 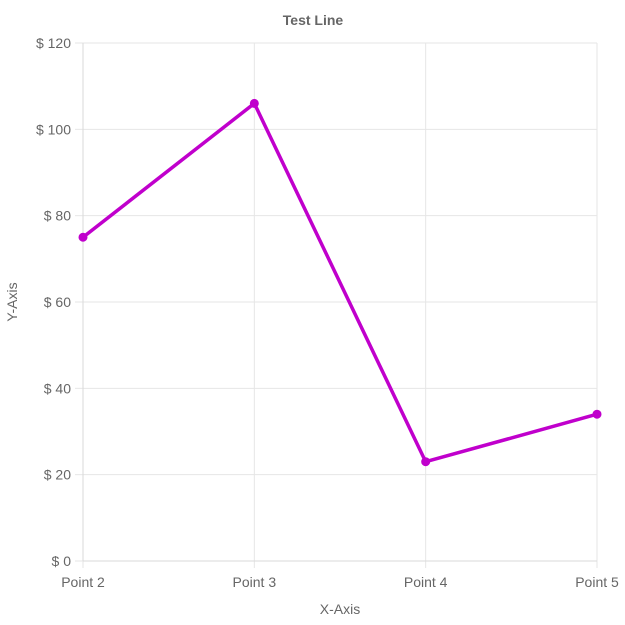 What do you see at coordinates (57, 475) in the screenshot?
I see `y-tick-label: $ 20` at bounding box center [57, 475].